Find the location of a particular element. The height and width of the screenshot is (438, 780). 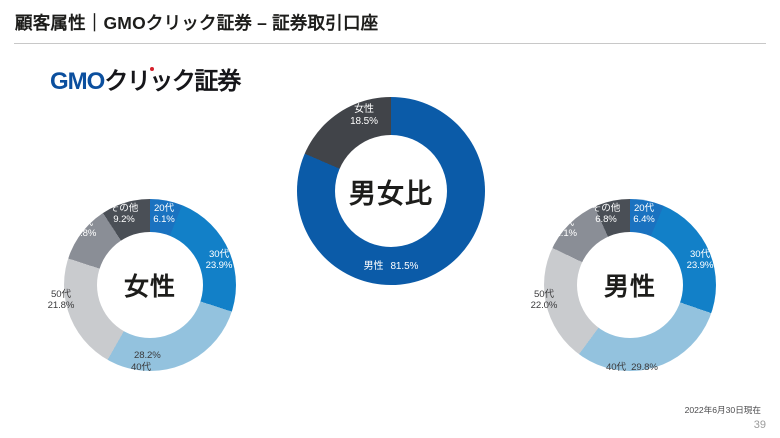

female-label-30s: 30代 23.9% is located at coordinates (219, 260).